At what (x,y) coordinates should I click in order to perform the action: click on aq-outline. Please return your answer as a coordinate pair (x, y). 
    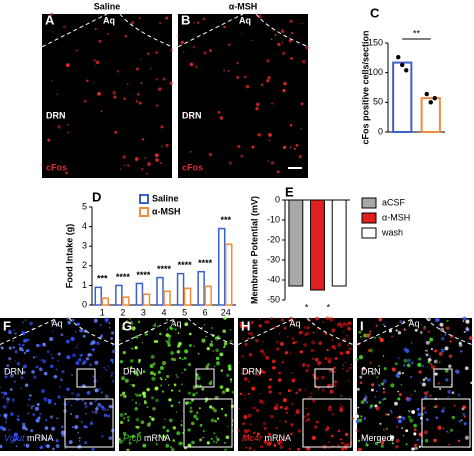
    Looking at the image, I should click on (107, 30).